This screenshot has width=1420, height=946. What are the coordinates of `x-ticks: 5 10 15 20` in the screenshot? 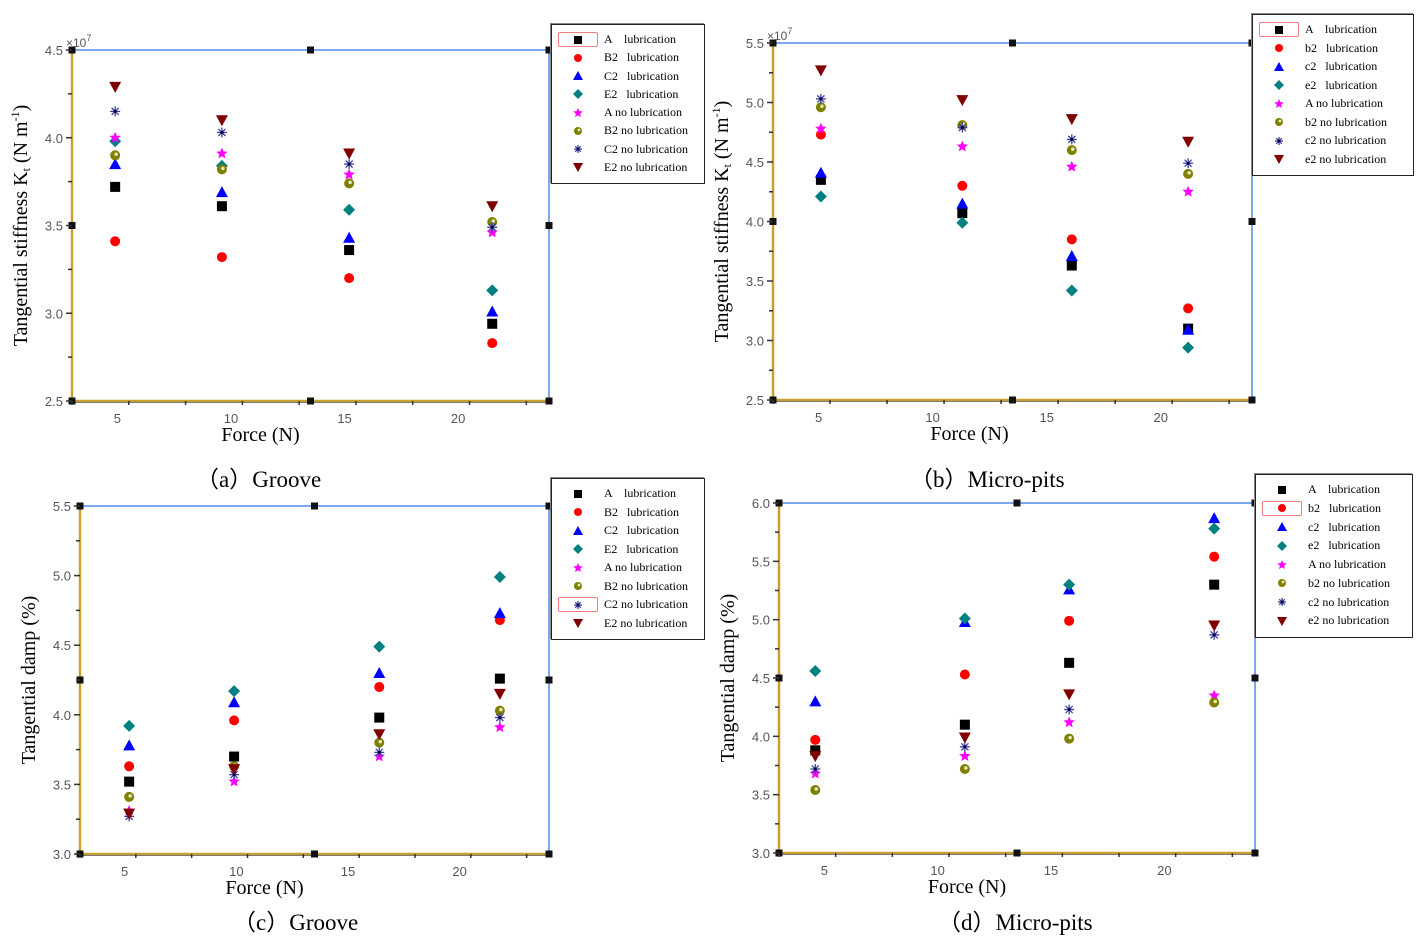 It's located at (299, 413).